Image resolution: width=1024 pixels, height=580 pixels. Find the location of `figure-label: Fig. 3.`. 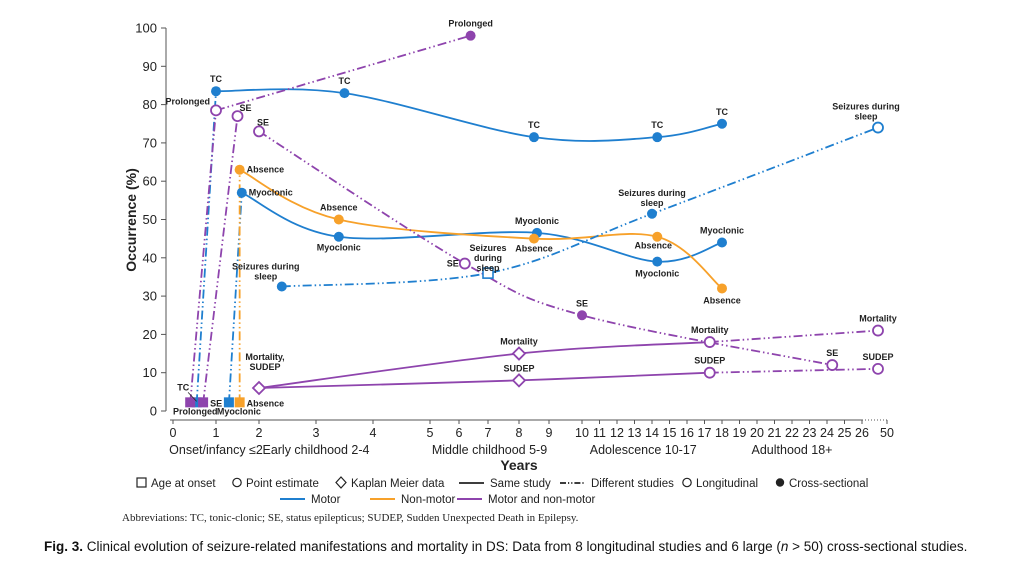

figure-label: Fig. 3. is located at coordinates (64, 546).